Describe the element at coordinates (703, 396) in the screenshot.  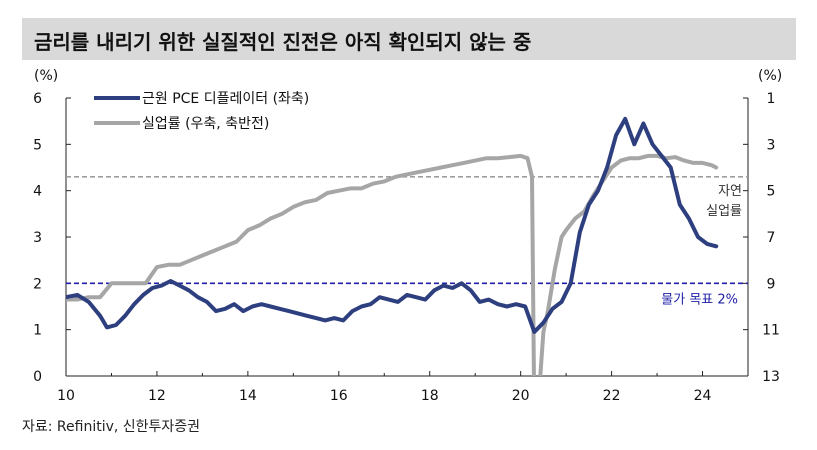
I see `x-tick-label: 24` at that location.